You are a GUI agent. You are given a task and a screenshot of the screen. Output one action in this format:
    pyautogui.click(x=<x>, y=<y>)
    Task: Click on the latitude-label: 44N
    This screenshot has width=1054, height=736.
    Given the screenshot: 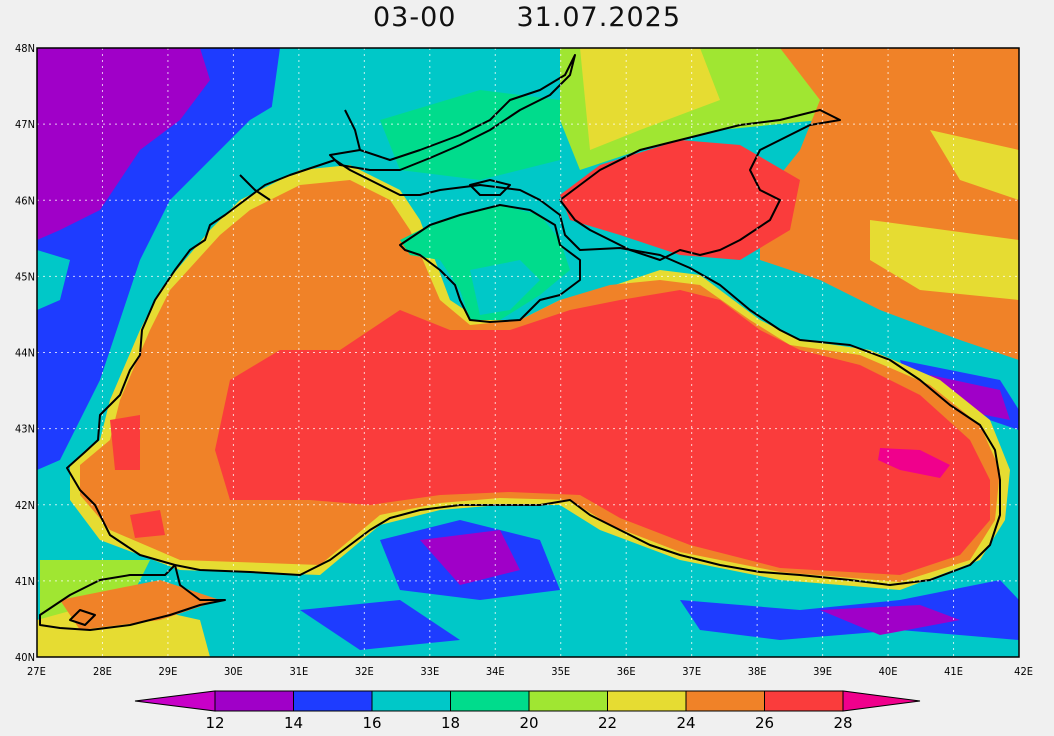 What is the action you would take?
    pyautogui.click(x=25, y=353)
    